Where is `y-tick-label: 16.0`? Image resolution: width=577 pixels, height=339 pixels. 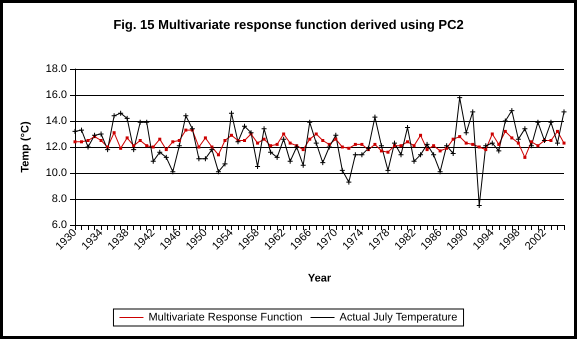 y-tick-label: 16.0 is located at coordinates (56, 95).